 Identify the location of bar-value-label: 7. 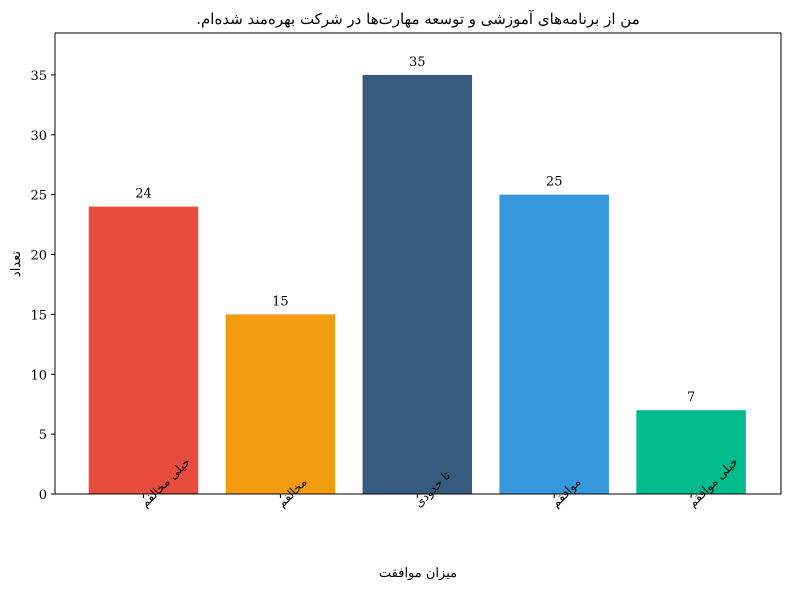
(691, 397).